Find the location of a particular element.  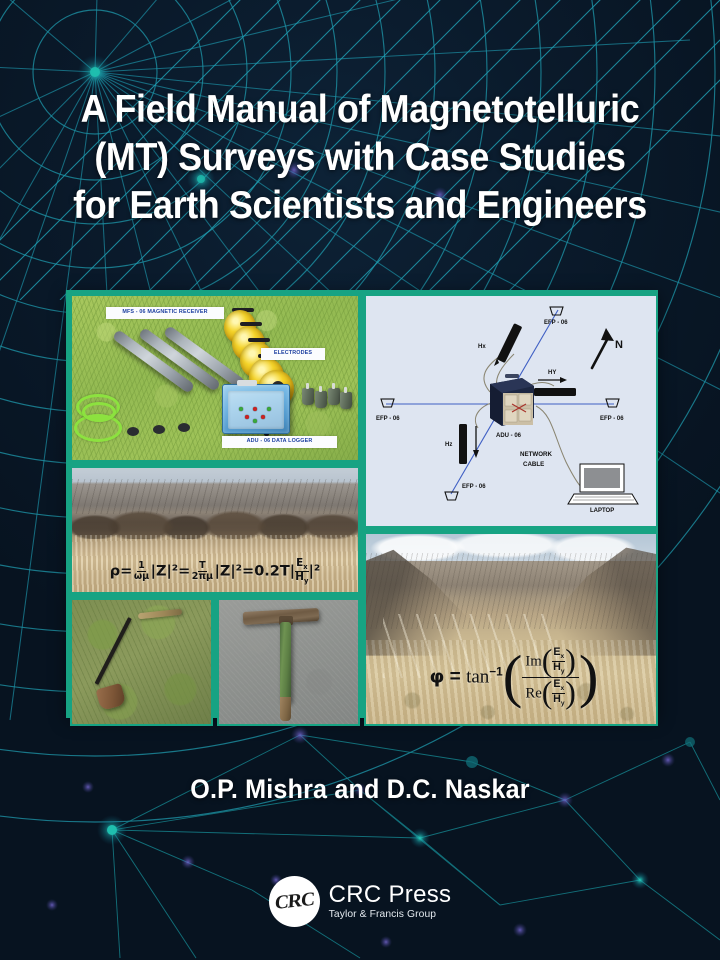

paren-close-outer: ) is located at coordinates (588, 676).